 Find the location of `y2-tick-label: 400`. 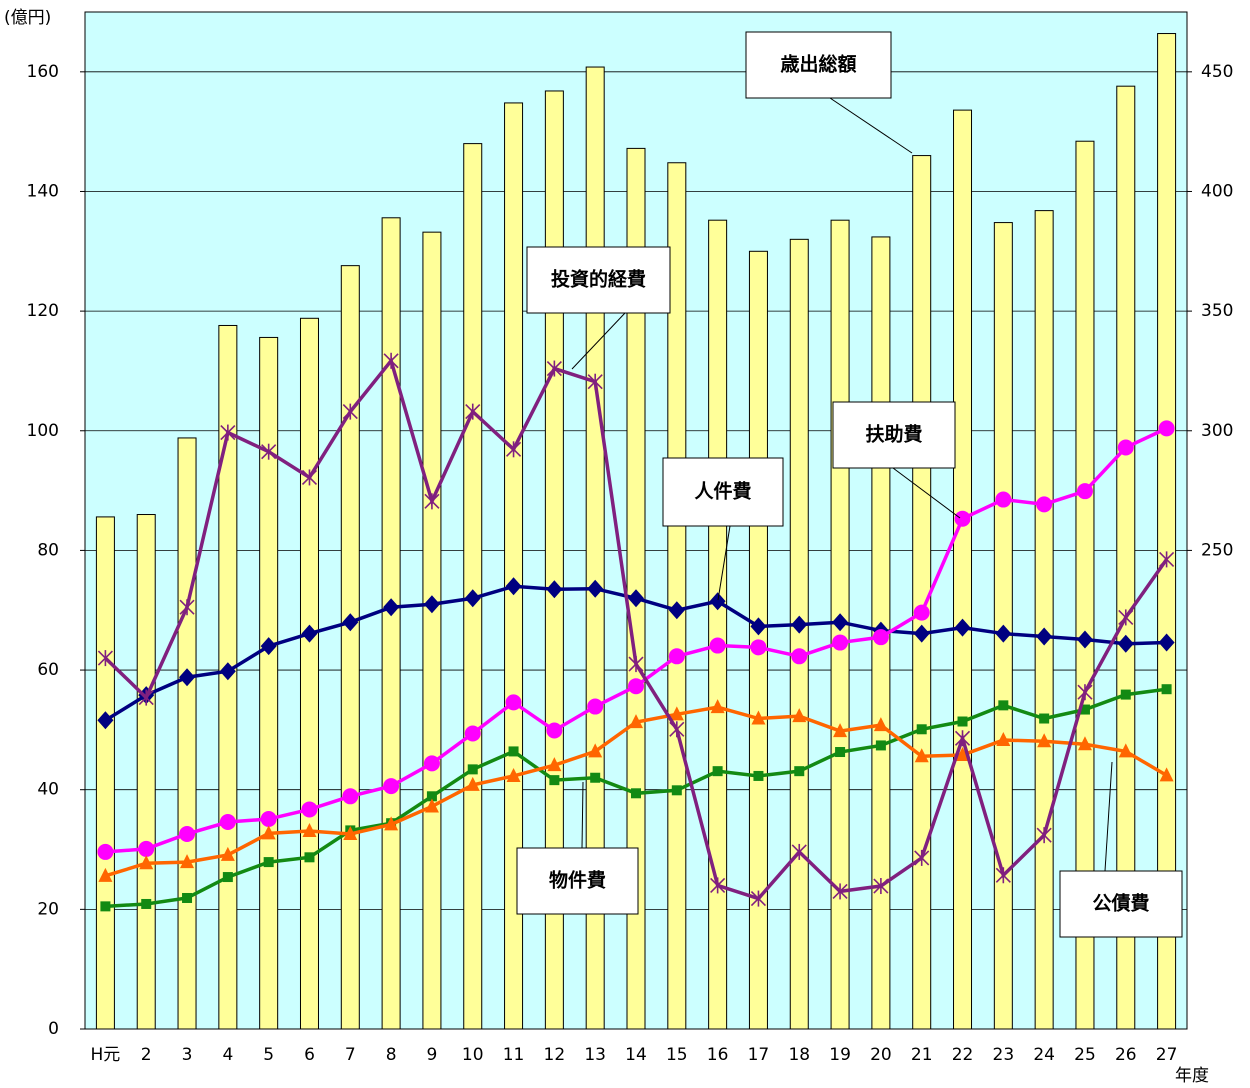

y2-tick-label: 400 is located at coordinates (1217, 191).